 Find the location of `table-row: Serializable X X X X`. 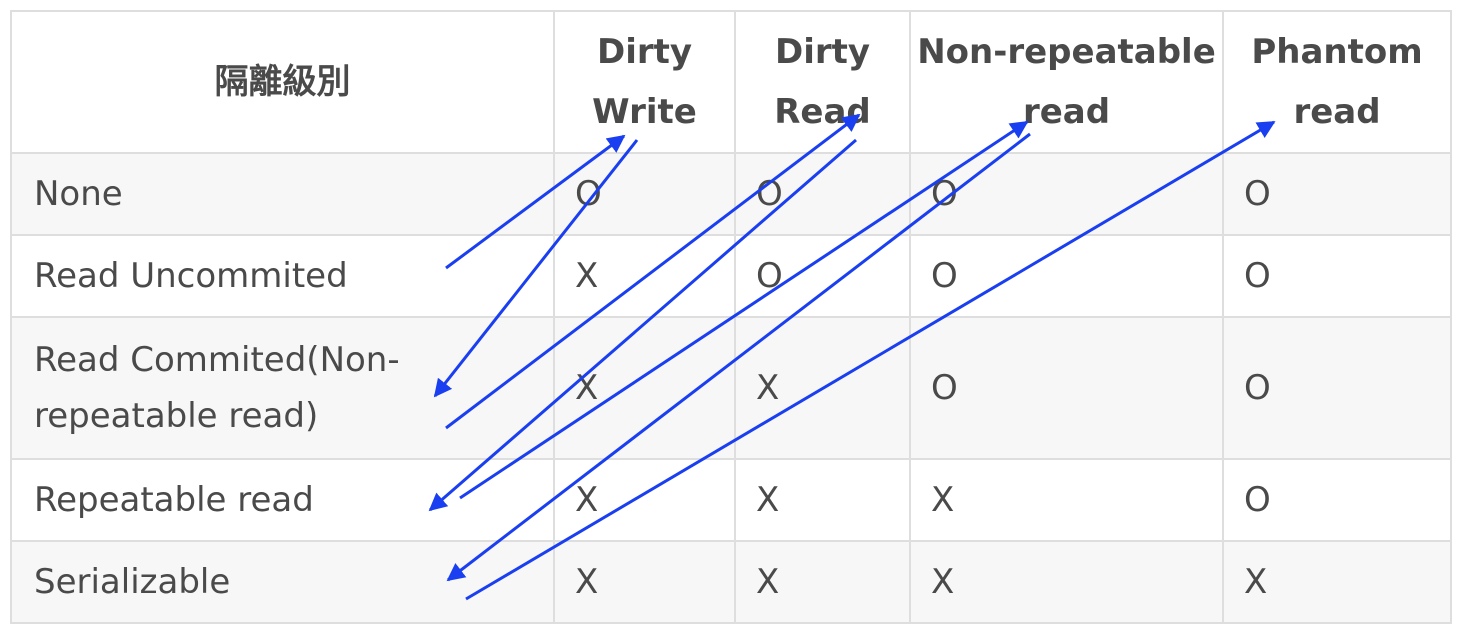

table-row: Serializable X X X X is located at coordinates (731, 582).